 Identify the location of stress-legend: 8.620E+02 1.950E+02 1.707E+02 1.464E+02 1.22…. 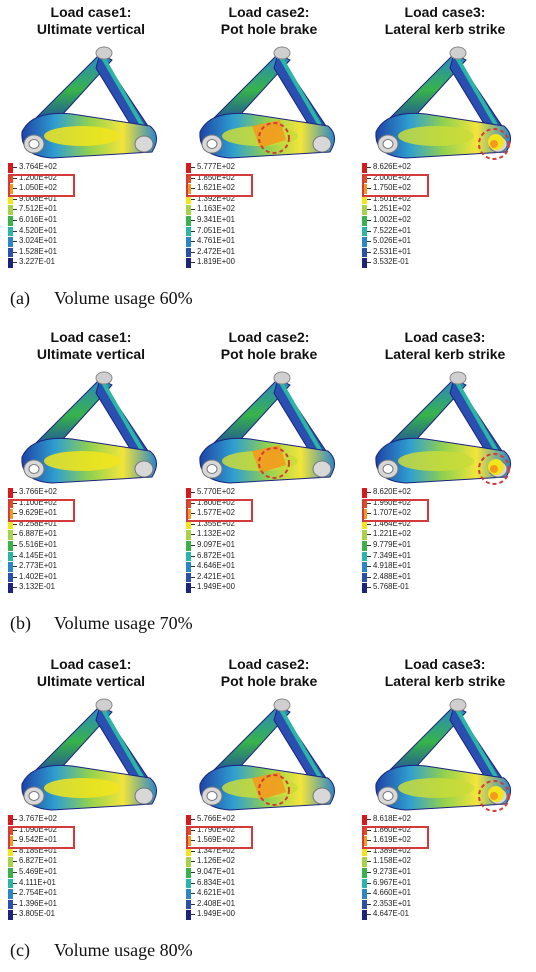
(422, 540).